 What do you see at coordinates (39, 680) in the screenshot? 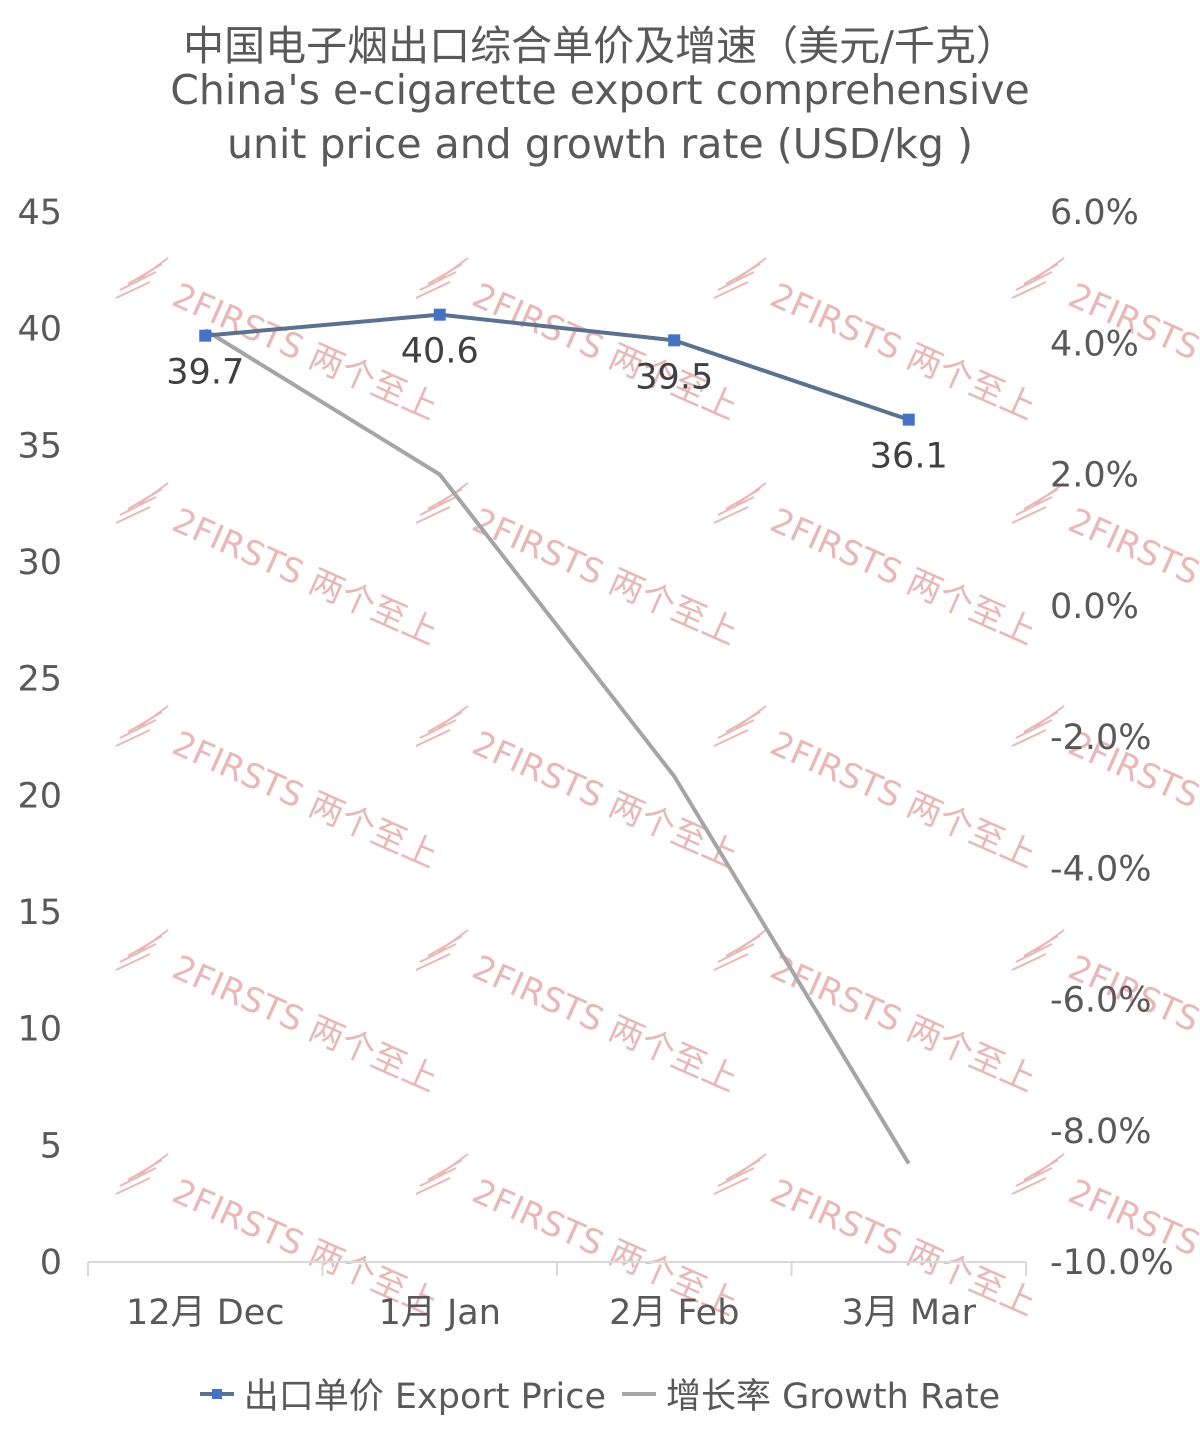
I see `y-left-tick-label: 25` at bounding box center [39, 680].